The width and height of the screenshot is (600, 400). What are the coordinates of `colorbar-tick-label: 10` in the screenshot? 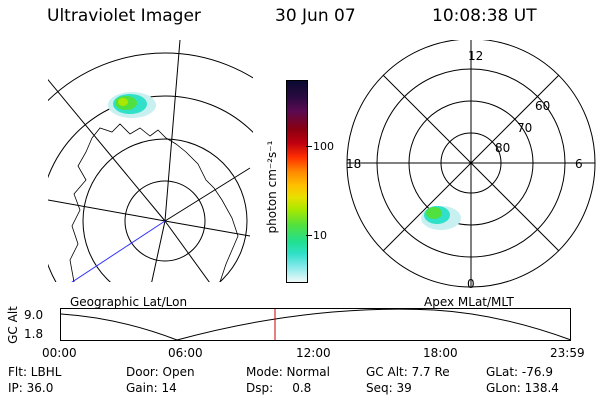 It's located at (320, 235).